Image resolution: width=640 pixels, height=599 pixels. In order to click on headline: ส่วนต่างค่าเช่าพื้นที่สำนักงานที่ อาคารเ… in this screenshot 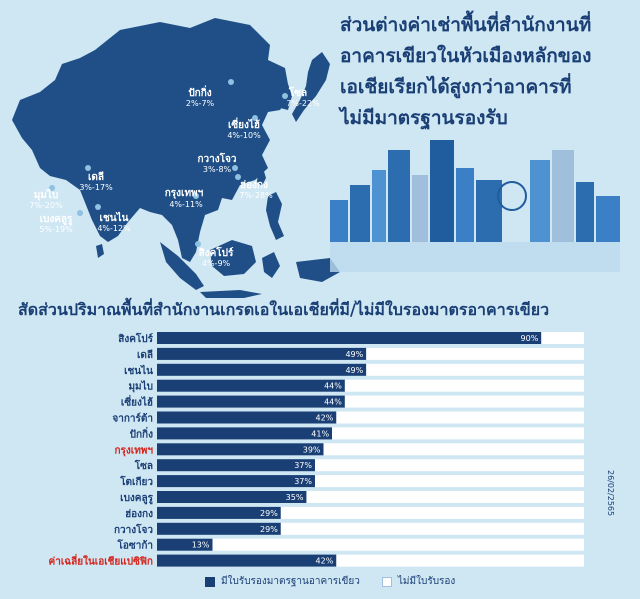, I will do `click(487, 72)`.